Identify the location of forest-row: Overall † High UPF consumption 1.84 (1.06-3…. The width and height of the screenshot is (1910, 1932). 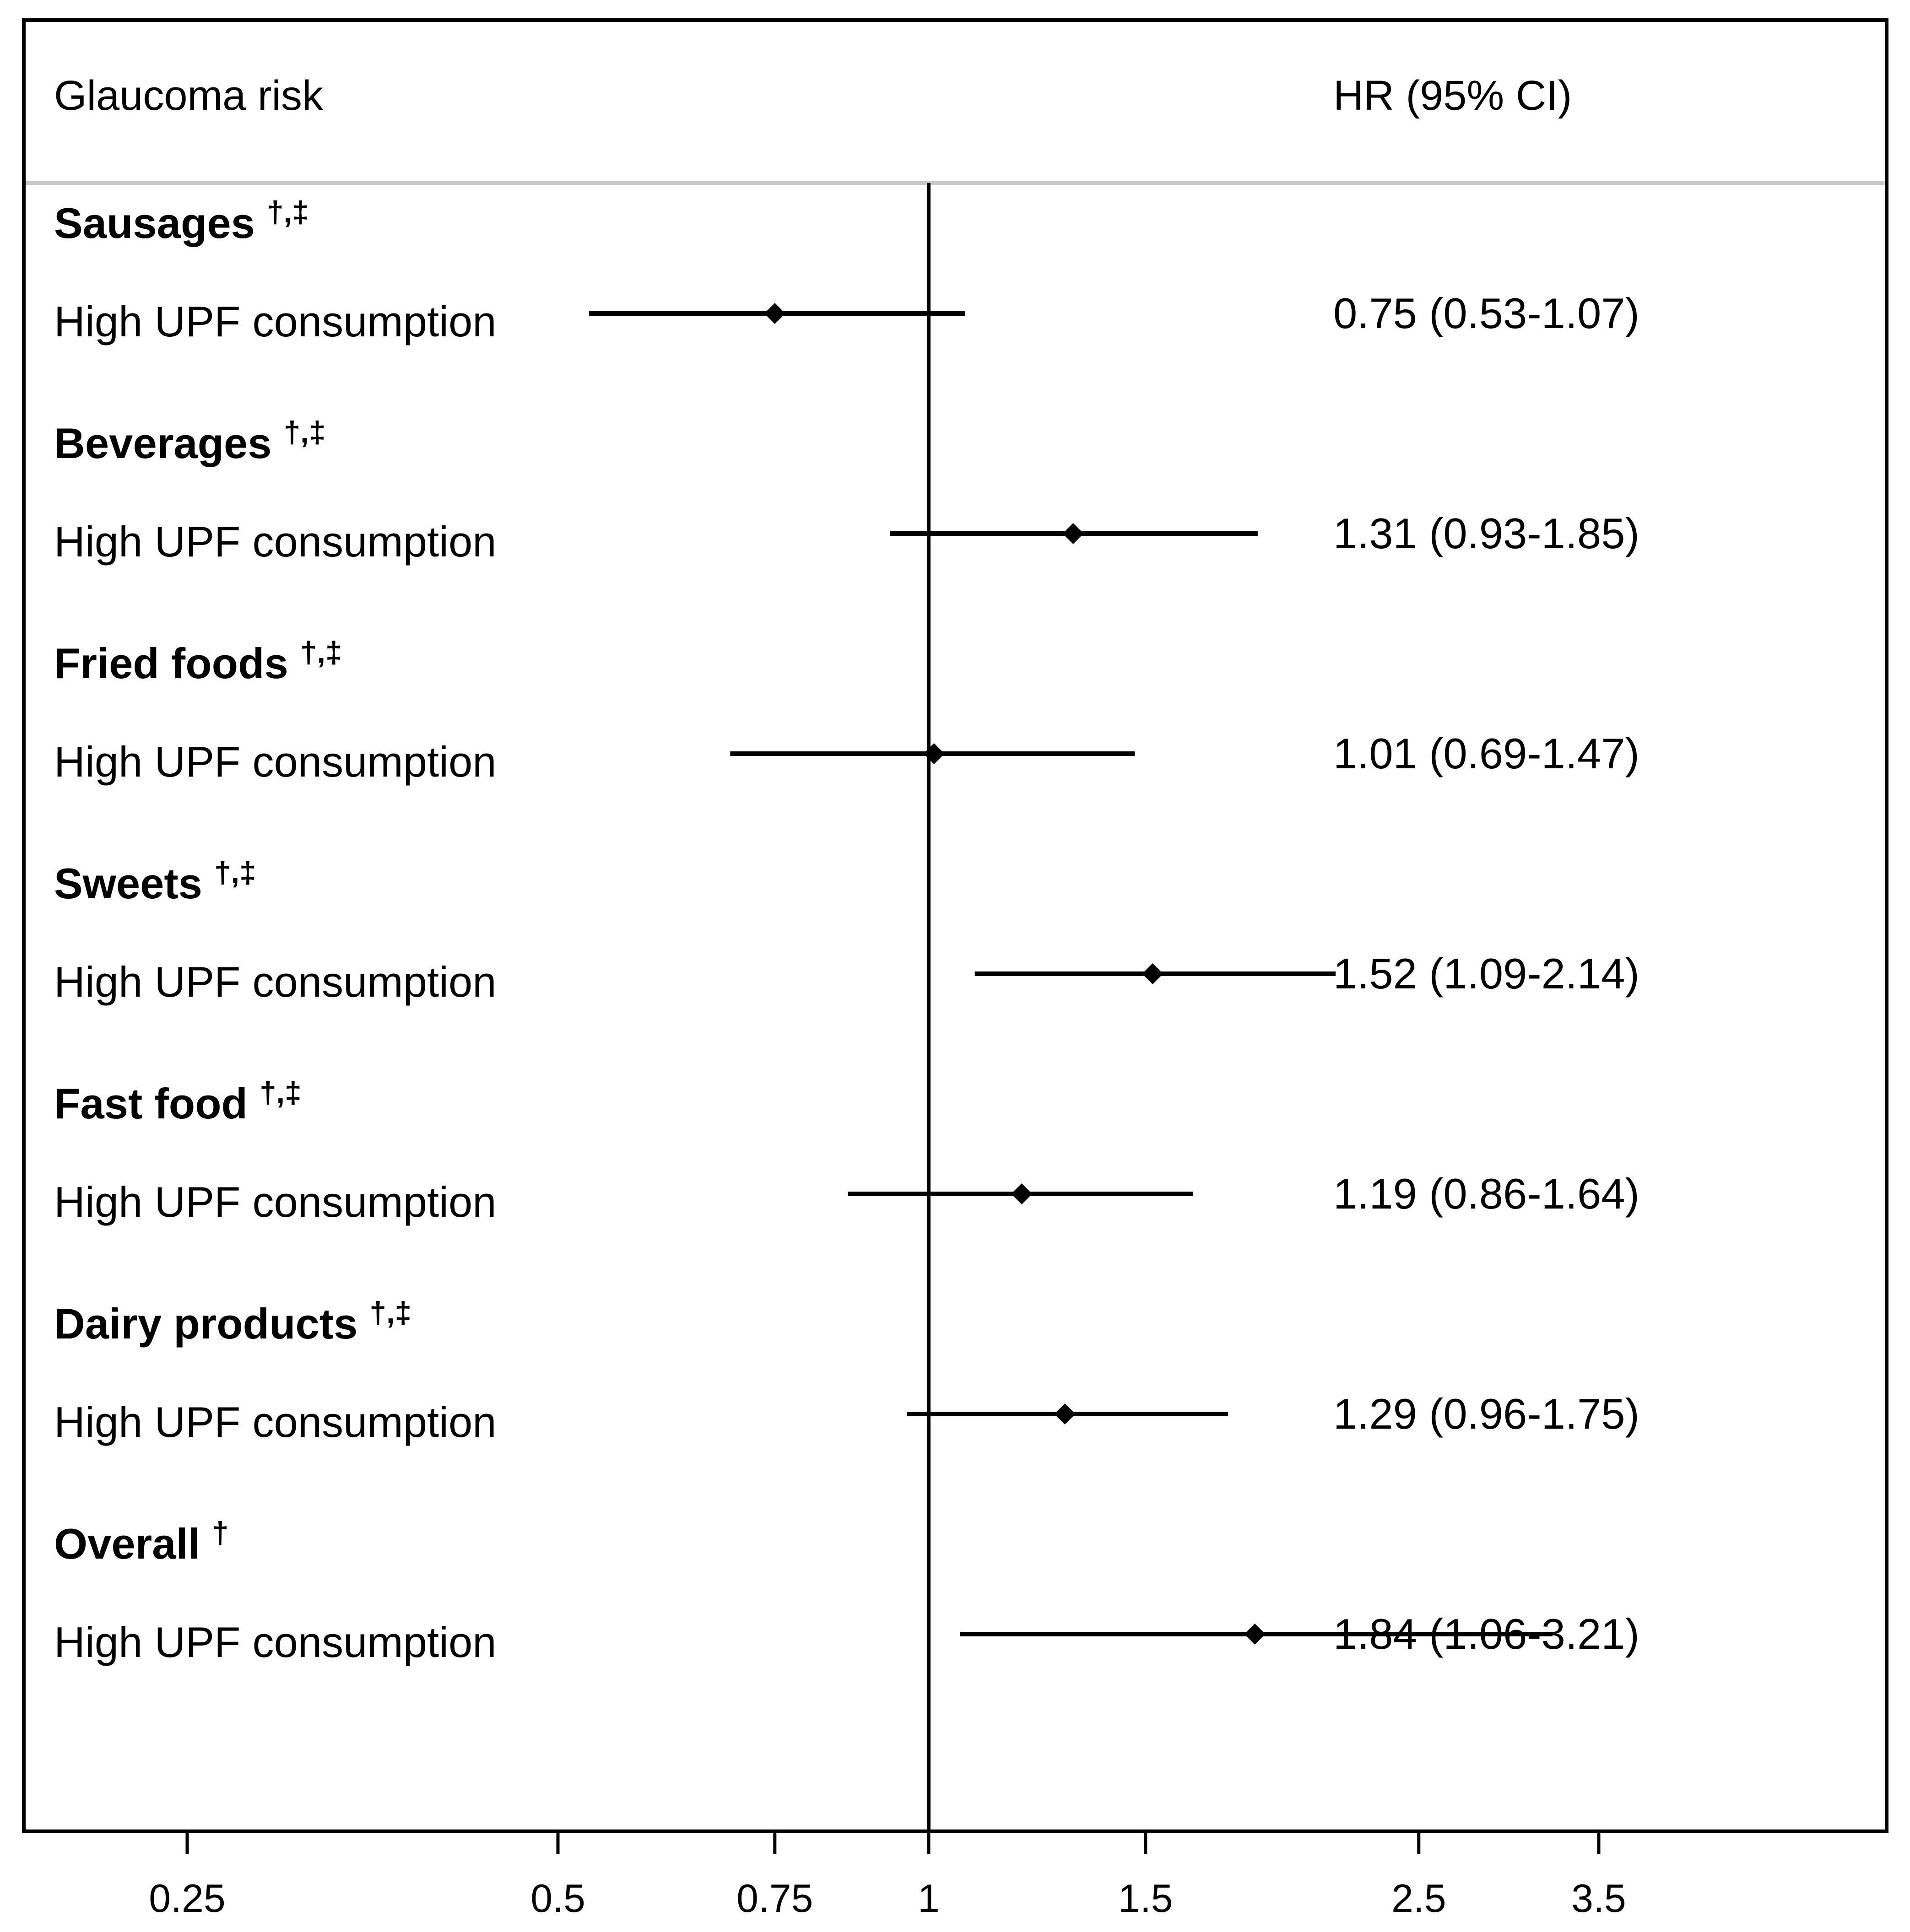
(846, 1591).